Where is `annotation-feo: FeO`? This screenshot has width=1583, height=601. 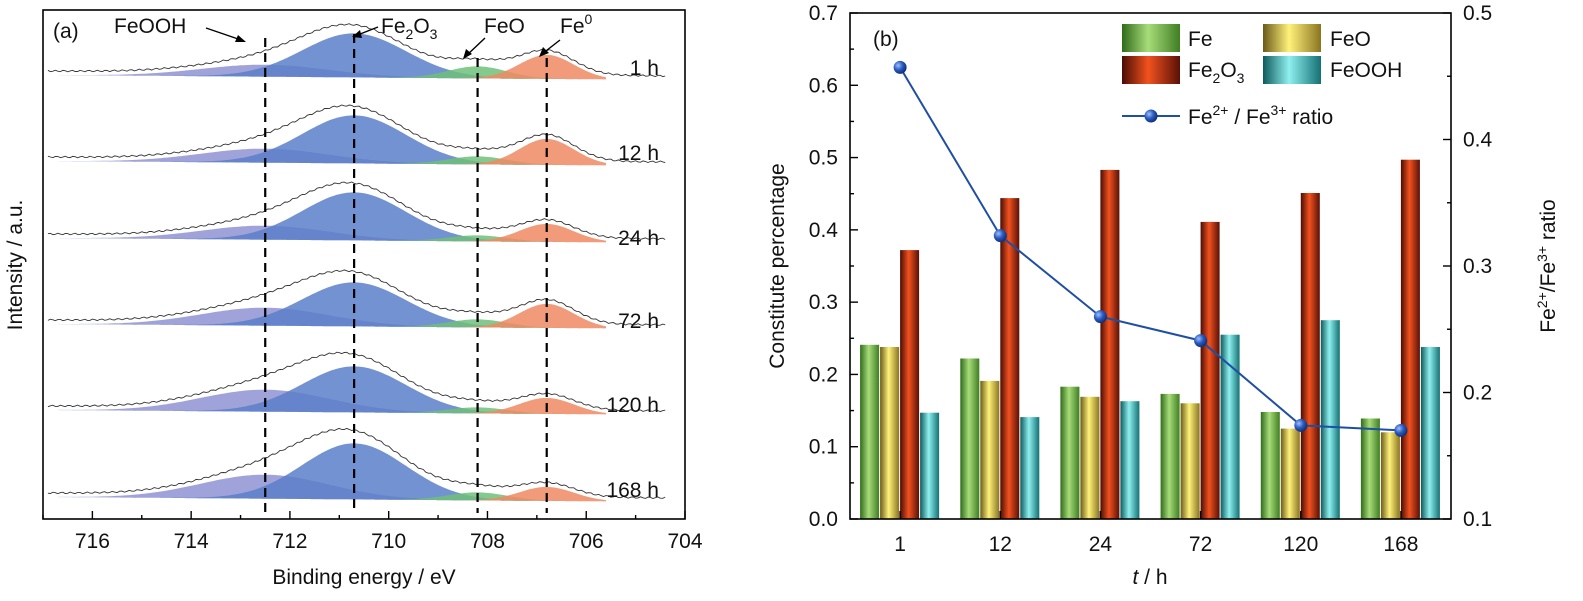
annotation-feo: FeO is located at coordinates (494, 37).